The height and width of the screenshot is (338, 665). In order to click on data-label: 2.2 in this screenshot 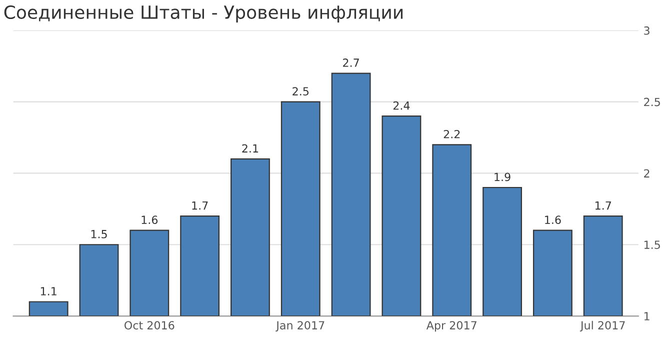, I will do `click(452, 134)`.